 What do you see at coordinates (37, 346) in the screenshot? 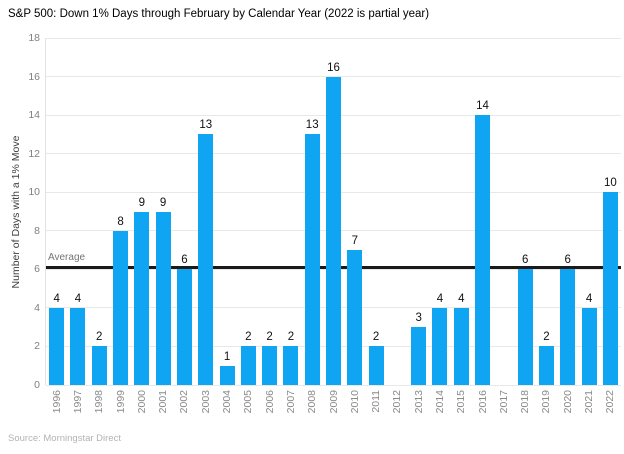
I see `y-tick-label: 2` at bounding box center [37, 346].